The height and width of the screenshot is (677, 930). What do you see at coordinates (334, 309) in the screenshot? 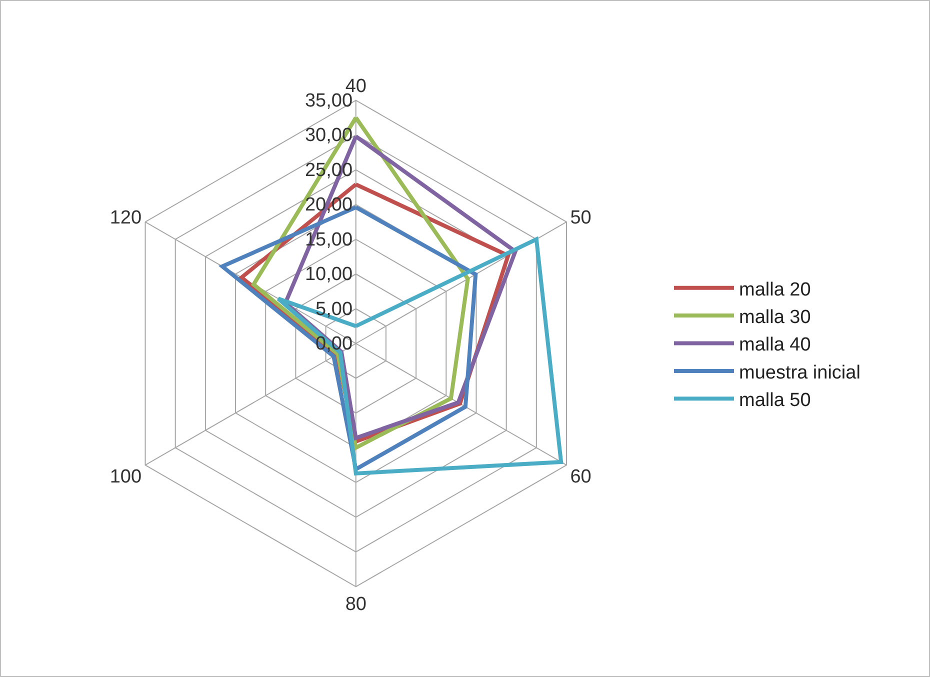
I see `y-tick-label: 5,00` at bounding box center [334, 309].